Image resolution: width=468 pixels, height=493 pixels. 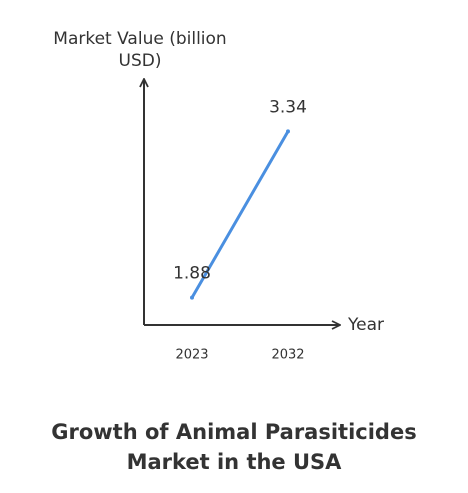 What do you see at coordinates (287, 355) in the screenshot?
I see `x-tick-label: 2032` at bounding box center [287, 355].